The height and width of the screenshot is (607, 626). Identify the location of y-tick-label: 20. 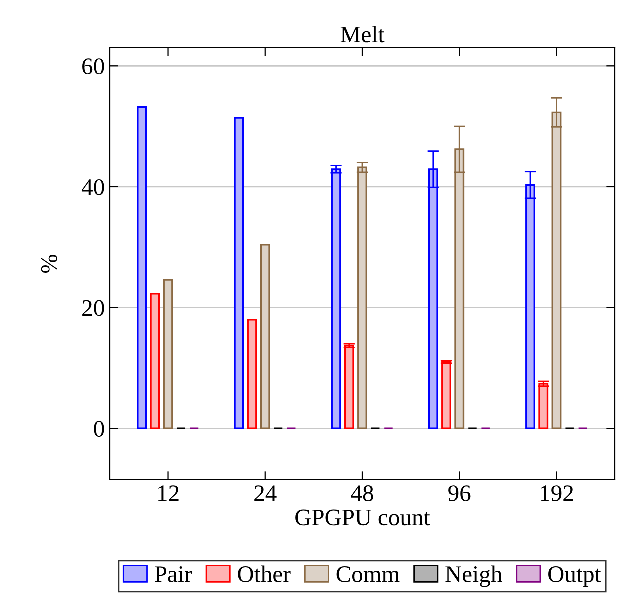
(93, 308).